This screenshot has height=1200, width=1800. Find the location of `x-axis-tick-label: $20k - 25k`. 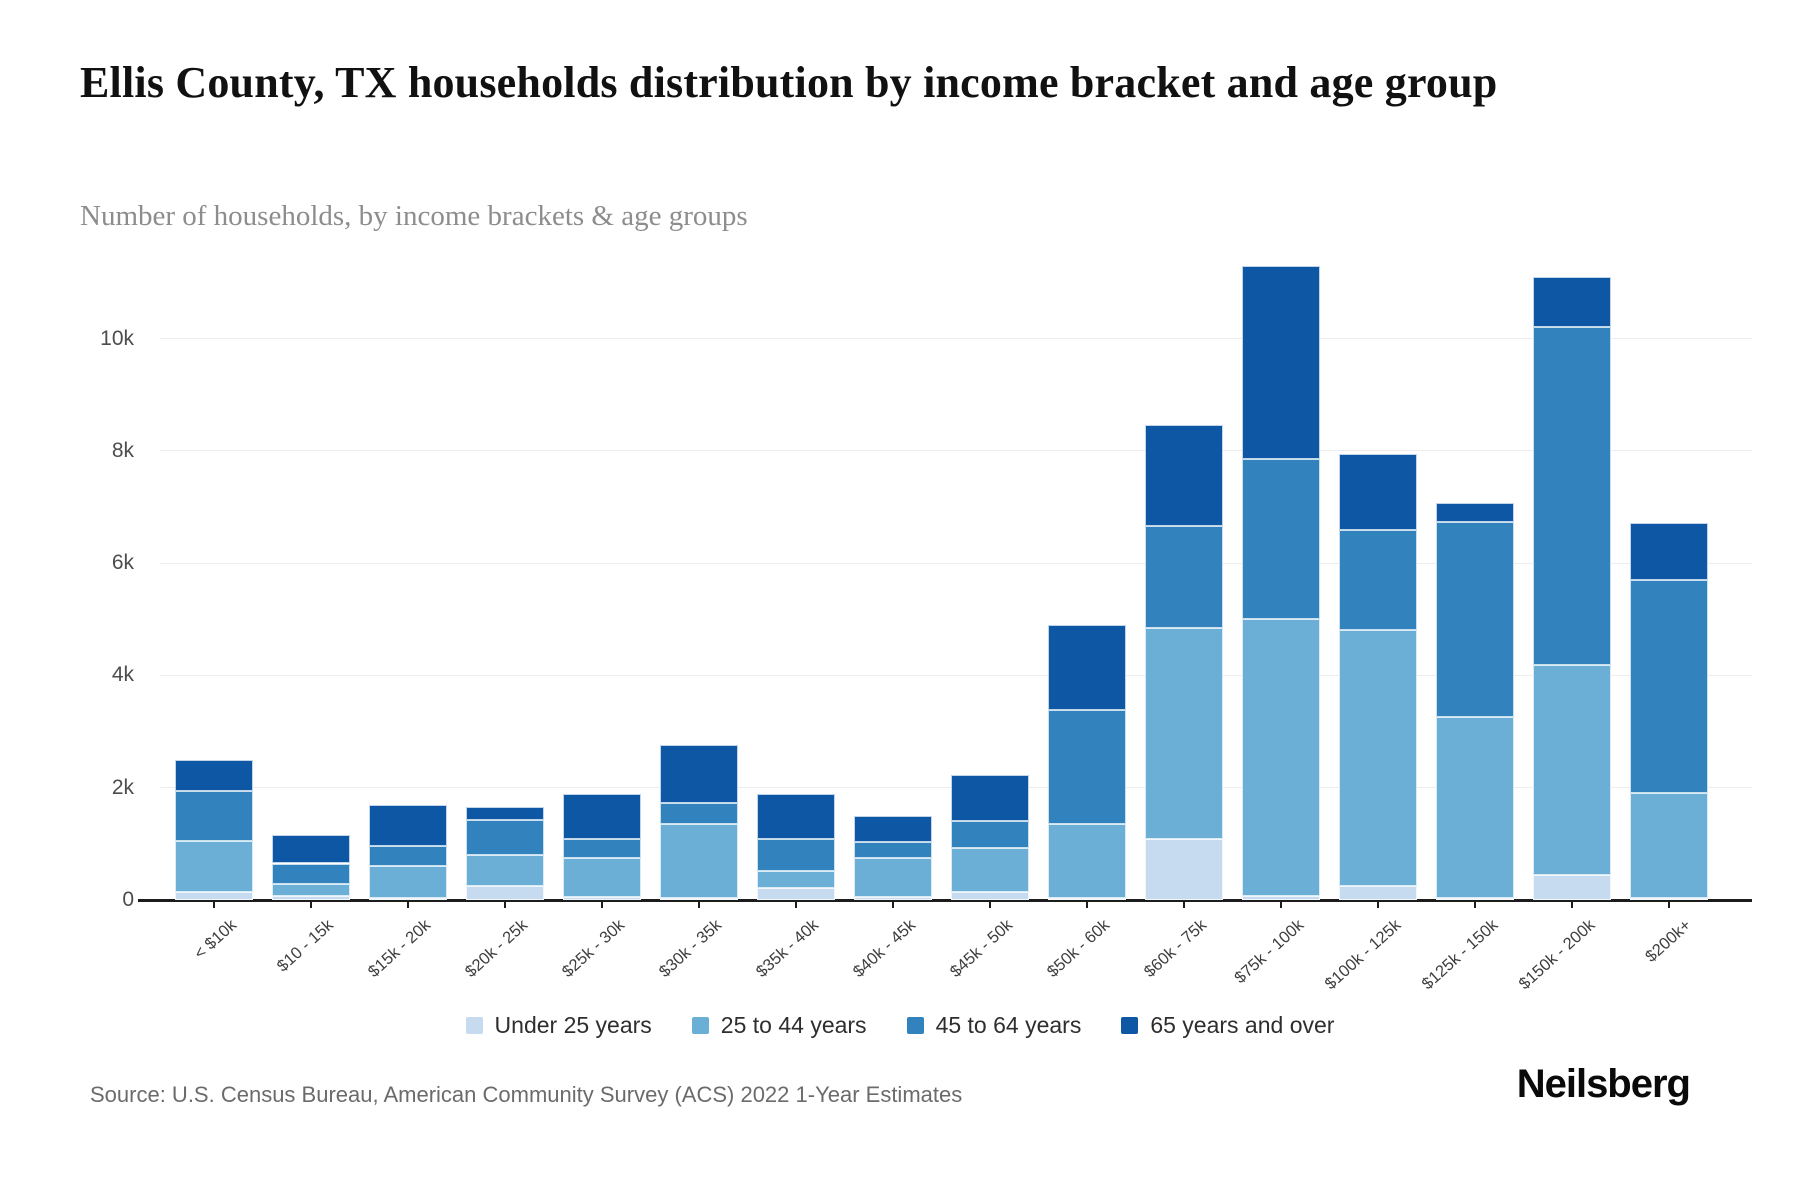

x-axis-tick-label: $20k - 25k is located at coordinates (496, 948).